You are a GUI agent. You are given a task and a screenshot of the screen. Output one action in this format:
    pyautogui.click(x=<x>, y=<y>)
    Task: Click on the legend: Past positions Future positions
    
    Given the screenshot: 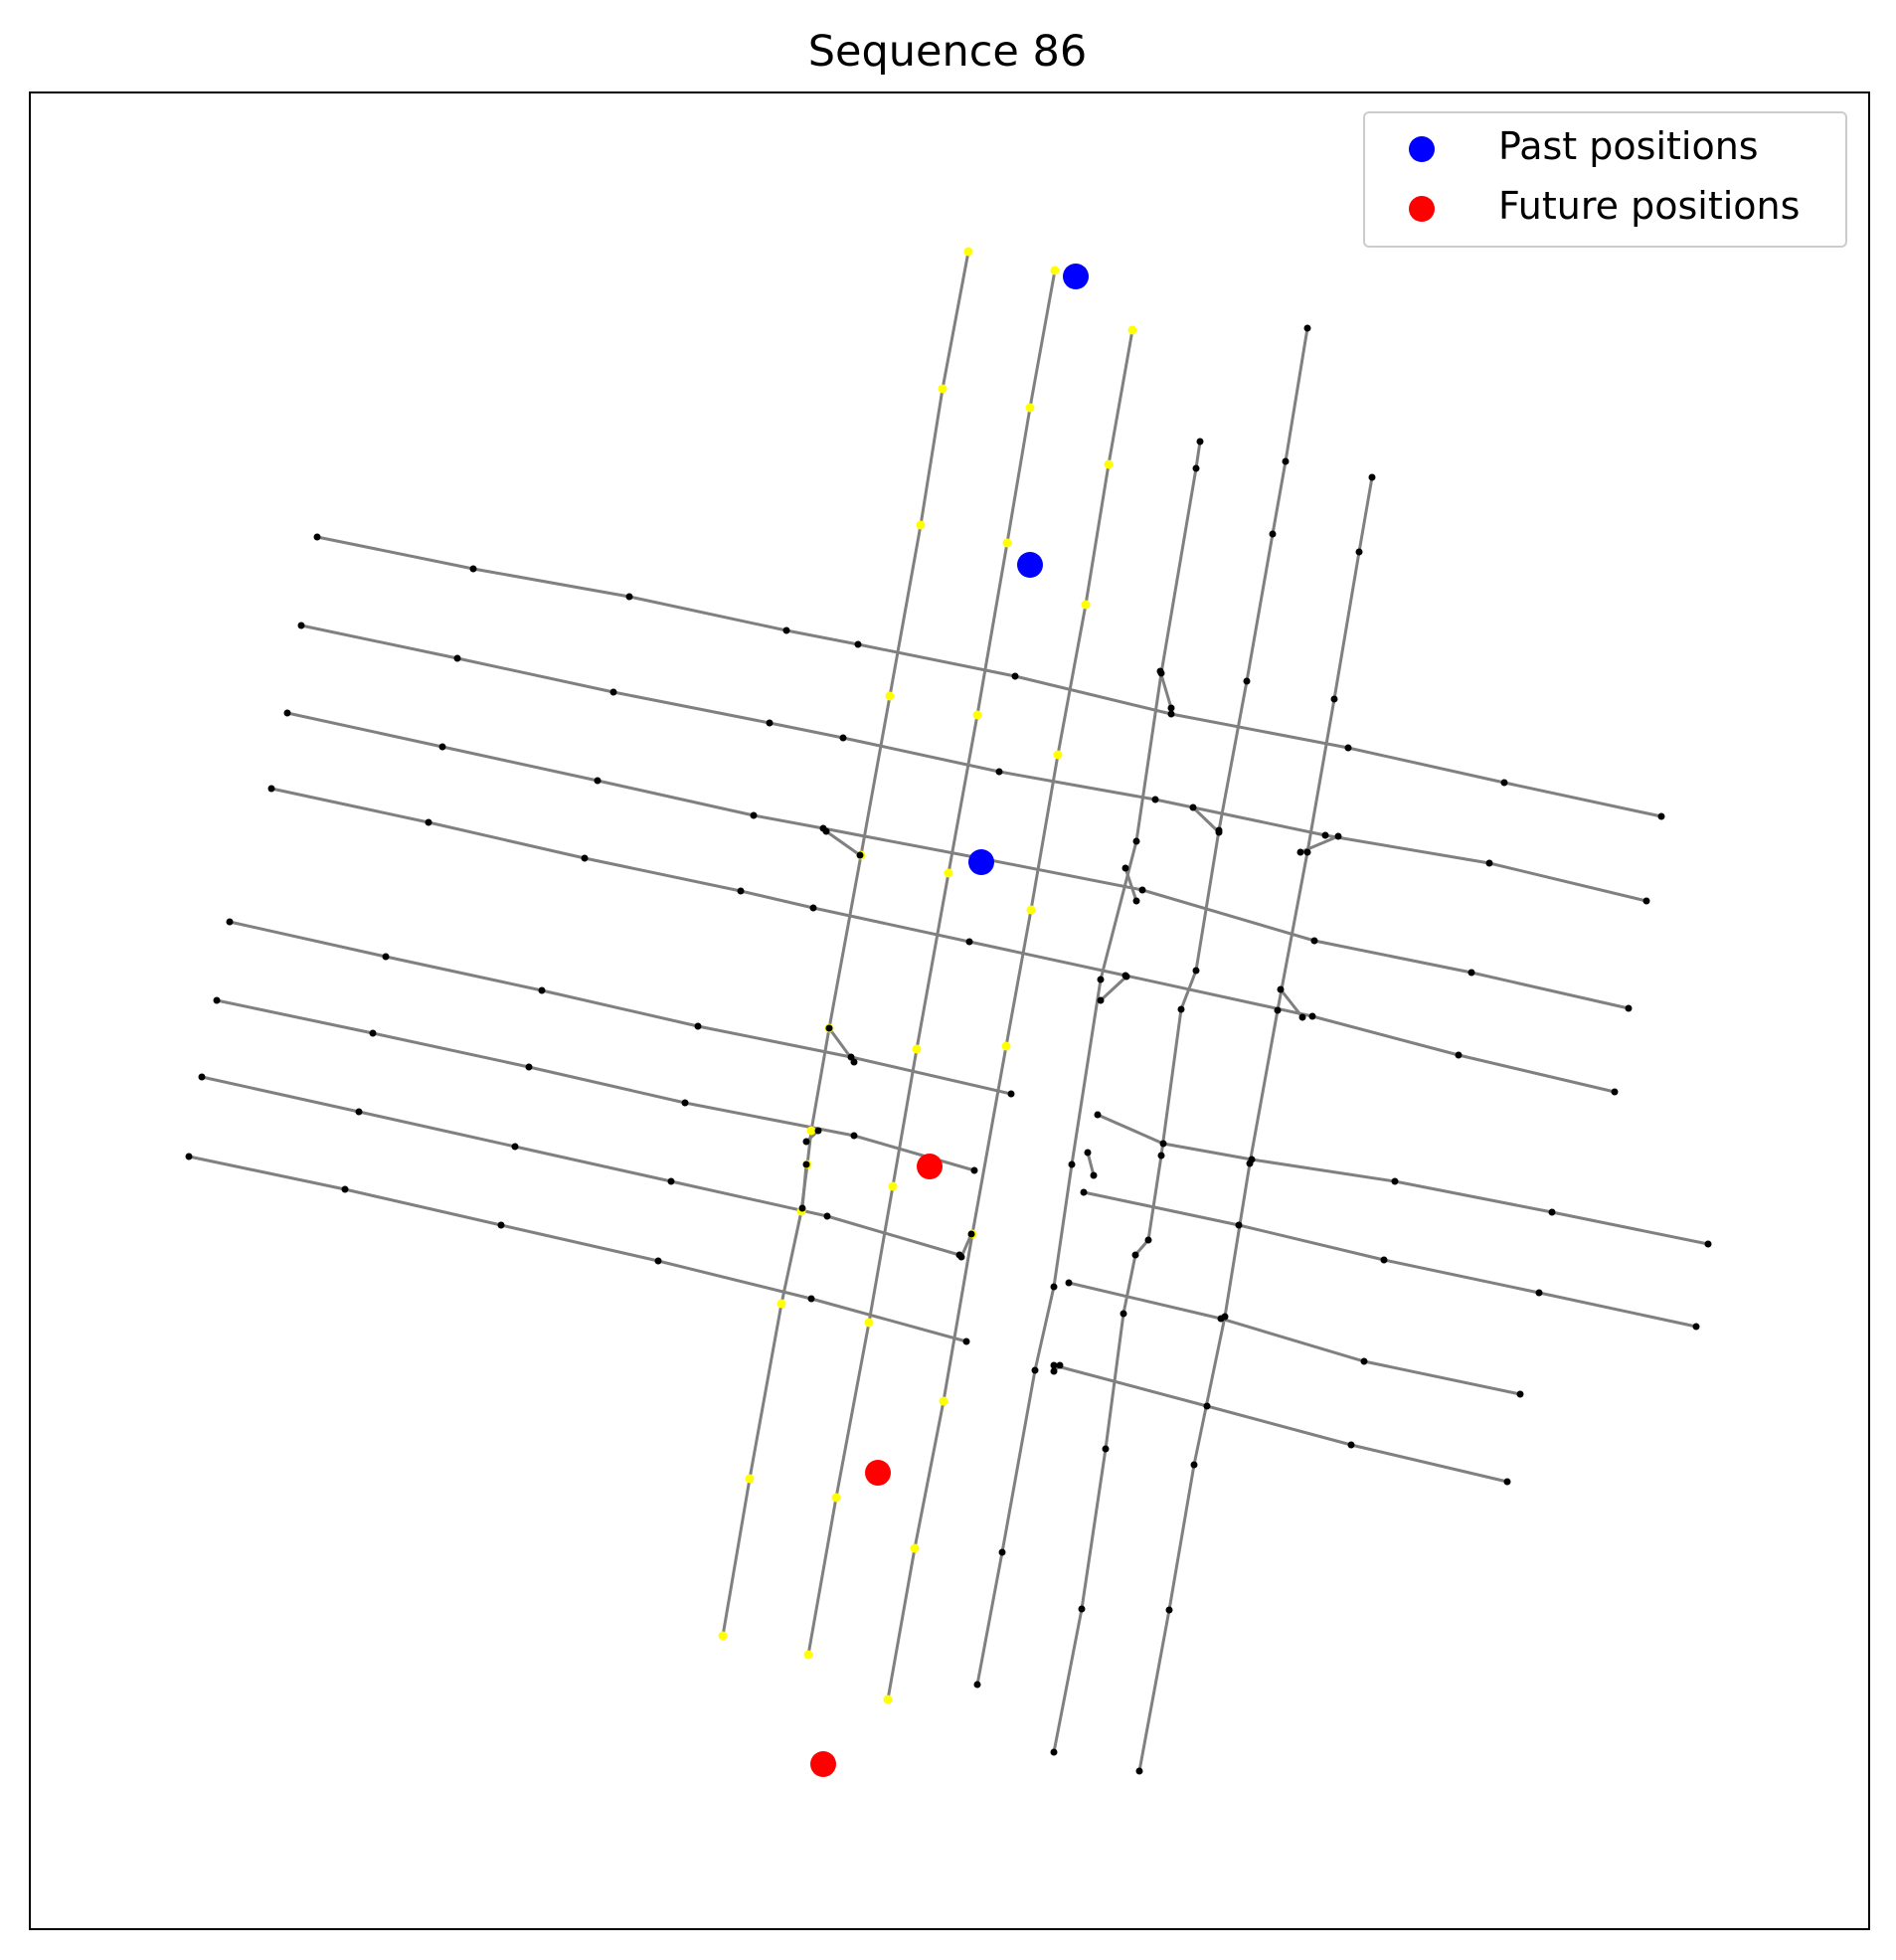 What is the action you would take?
    pyautogui.click(x=1605, y=179)
    